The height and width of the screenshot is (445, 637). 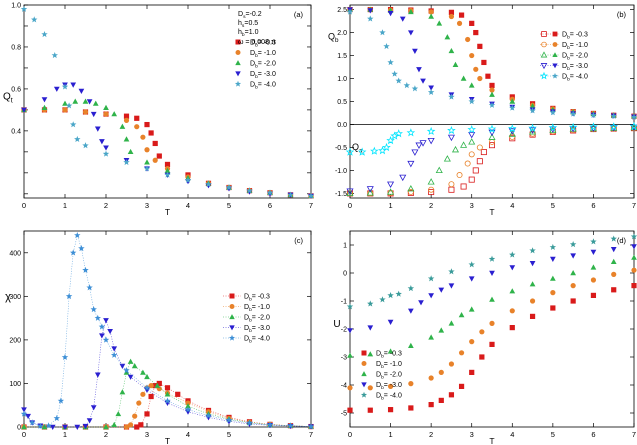 What do you see at coordinates (167, 440) in the screenshot?
I see `x-axis-label: T` at bounding box center [167, 440].